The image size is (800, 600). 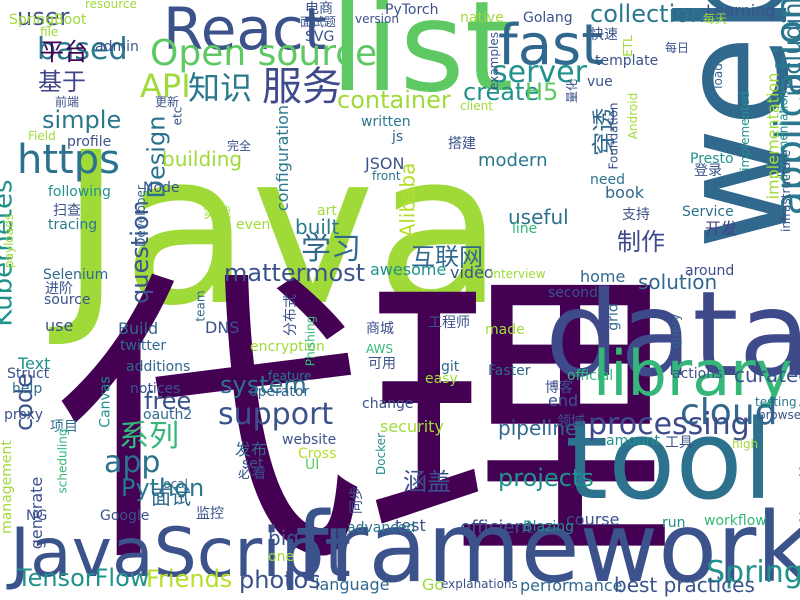 What do you see at coordinates (472, 272) in the screenshot?
I see `word-video: video` at bounding box center [472, 272].